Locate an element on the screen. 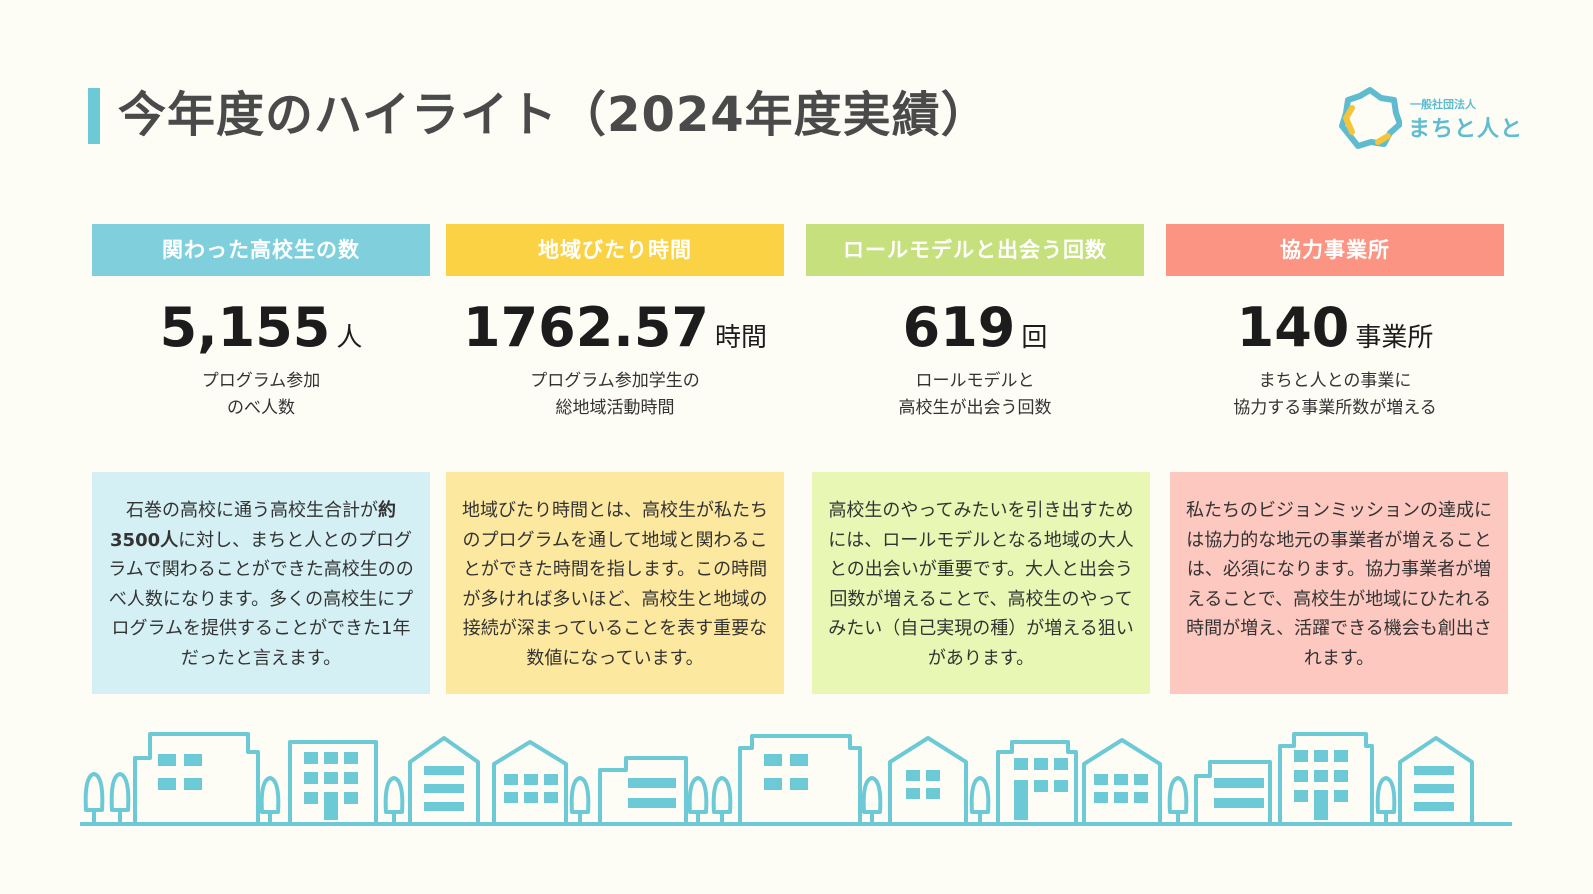 The width and height of the screenshot is (1593, 894). stat-subtitle: プログラム参加学生の 総地域活動時間 is located at coordinates (615, 394).